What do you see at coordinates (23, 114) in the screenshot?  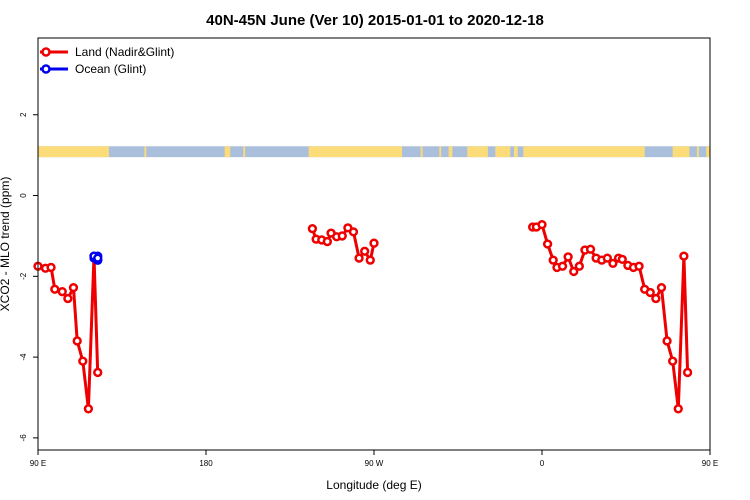 I see `y-tick-label: 2` at bounding box center [23, 114].